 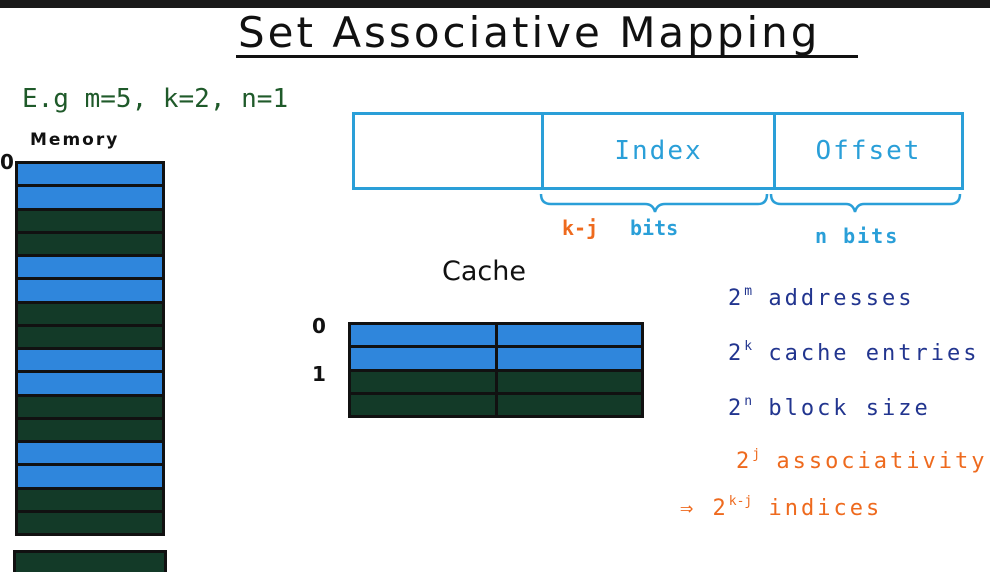 I want to click on title-underline, so click(x=547, y=56).